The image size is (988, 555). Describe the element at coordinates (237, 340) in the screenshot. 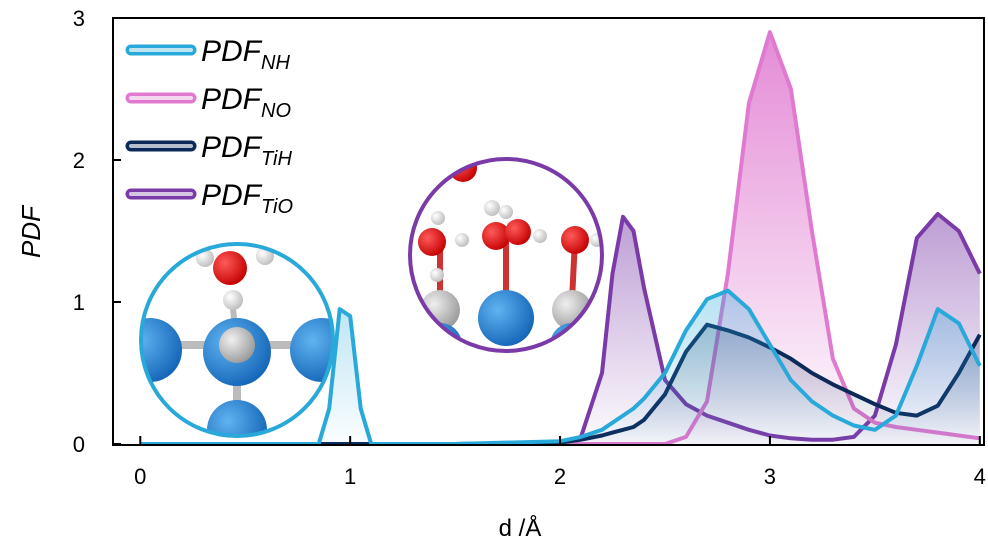

I see `inset-left` at that location.